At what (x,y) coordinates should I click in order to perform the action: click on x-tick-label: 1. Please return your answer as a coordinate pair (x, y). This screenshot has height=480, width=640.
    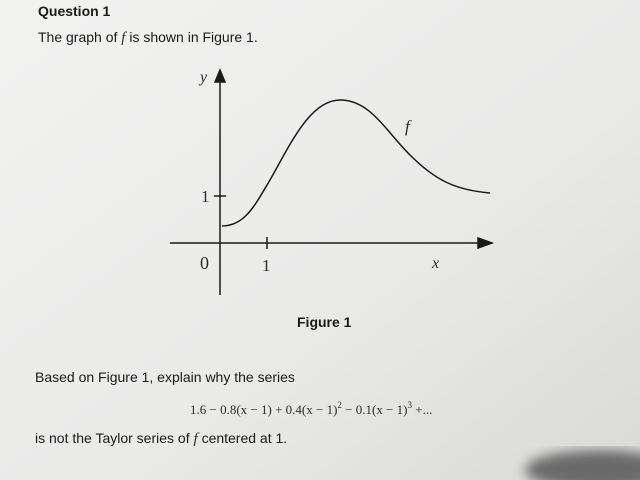
    Looking at the image, I should click on (266, 265).